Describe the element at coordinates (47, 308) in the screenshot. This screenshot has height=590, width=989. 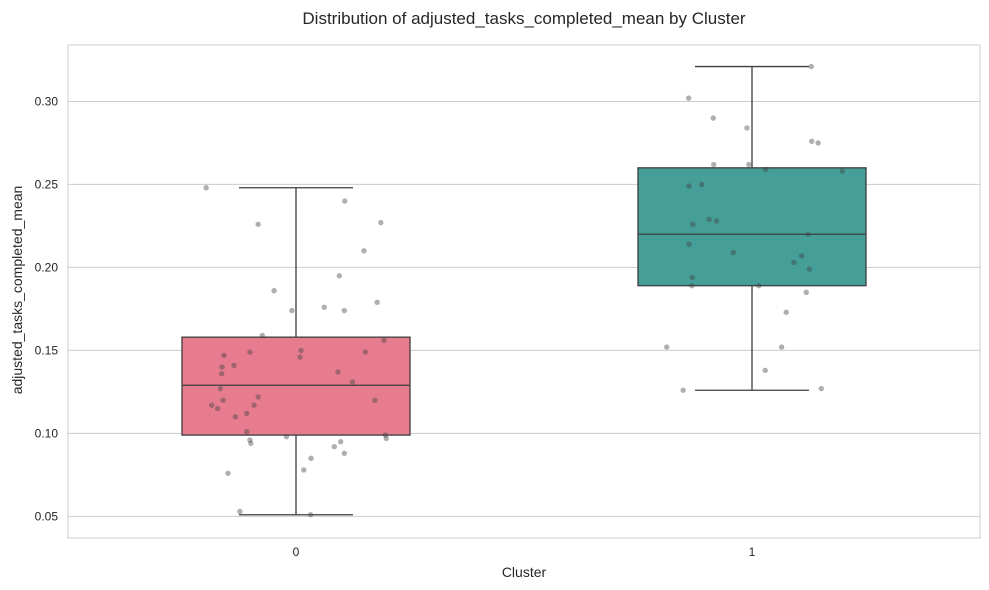
I see `y-ticks: 0.05 0.10 0.15 0.20 0.25 0.30` at that location.